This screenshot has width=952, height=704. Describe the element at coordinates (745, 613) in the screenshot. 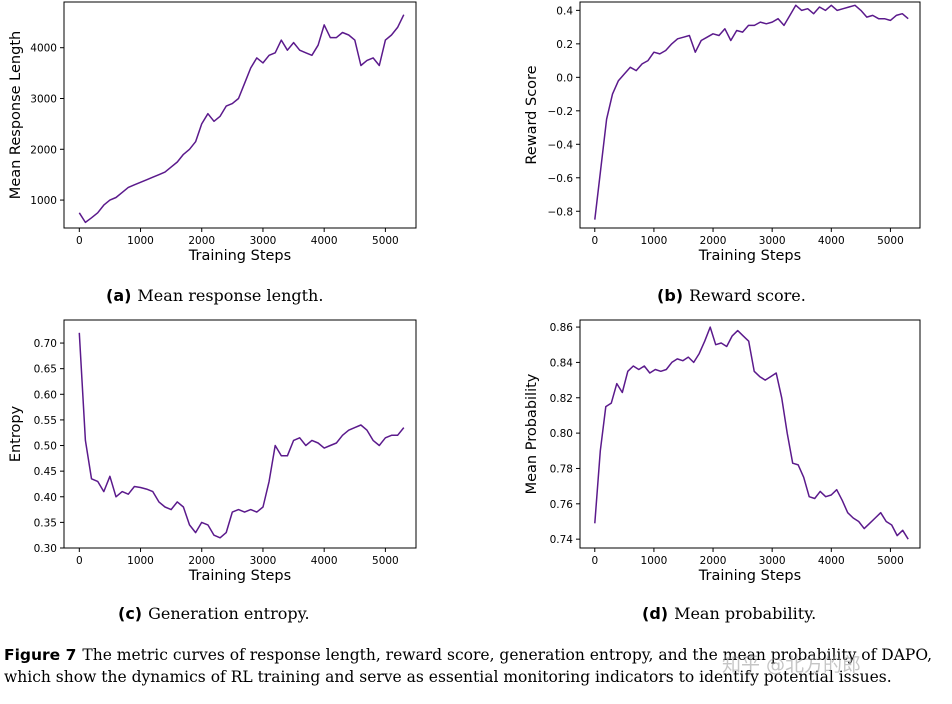

I see `panel-d-caption-text: Mean probability.` at that location.